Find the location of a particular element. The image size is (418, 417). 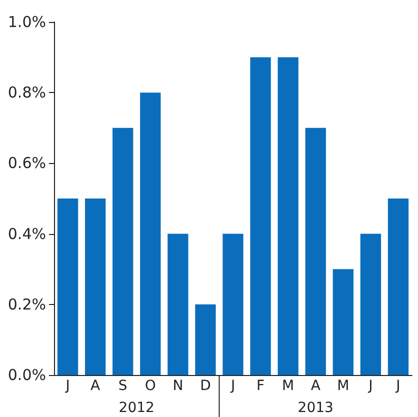

y-tick-label: 1.0% is located at coordinates (27, 22).